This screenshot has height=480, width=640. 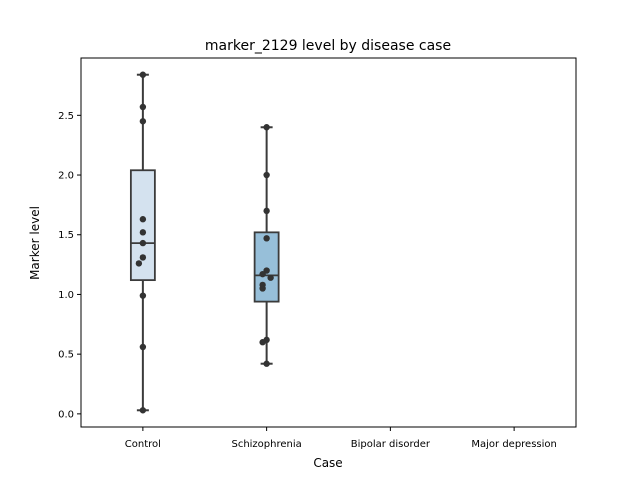 What do you see at coordinates (66, 235) in the screenshot?
I see `y-tick-label: 1.5` at bounding box center [66, 235].